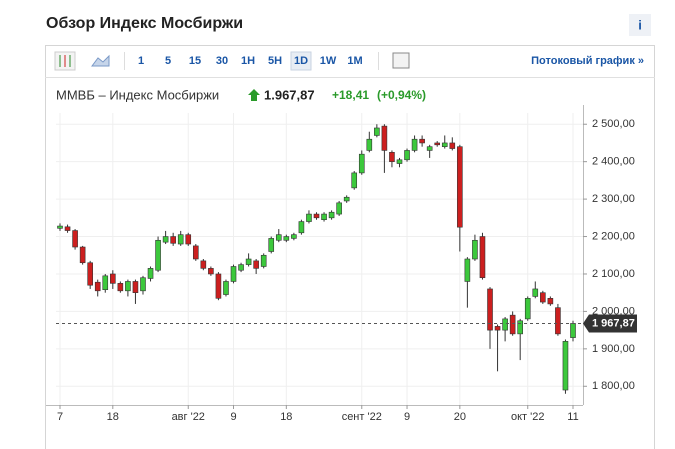  Describe the element at coordinates (587, 61) in the screenshot. I see `stream-link: Потоковый график »` at that location.